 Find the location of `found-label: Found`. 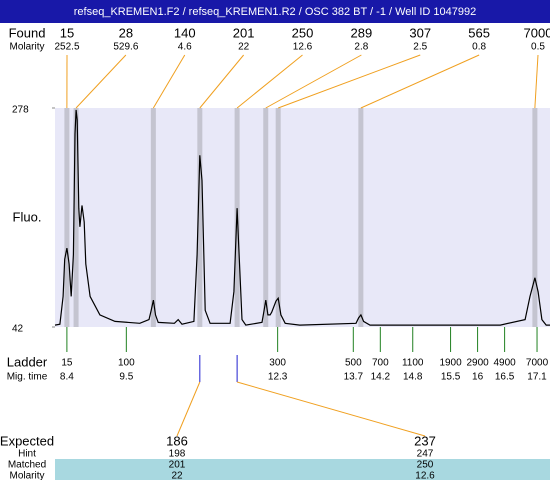

found-label: Found is located at coordinates (27, 32).